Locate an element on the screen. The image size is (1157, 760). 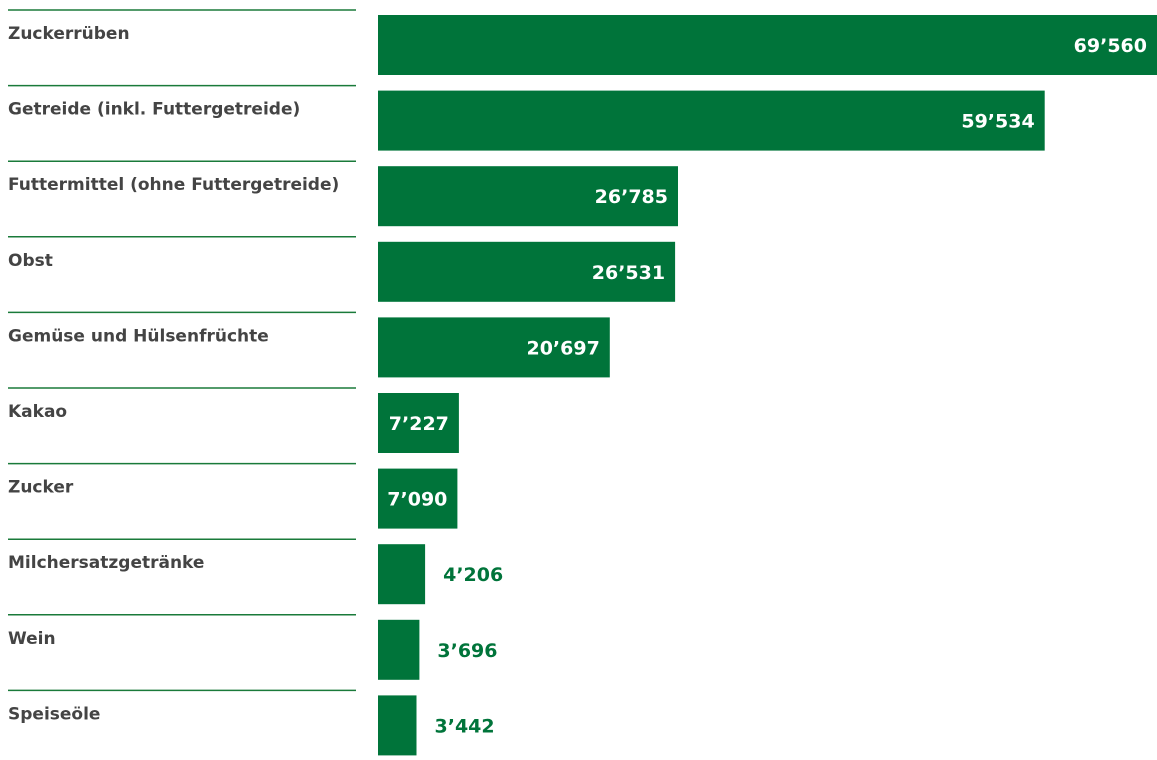
category-label: Getreide (inkl. Futtergetreide) is located at coordinates (154, 110).